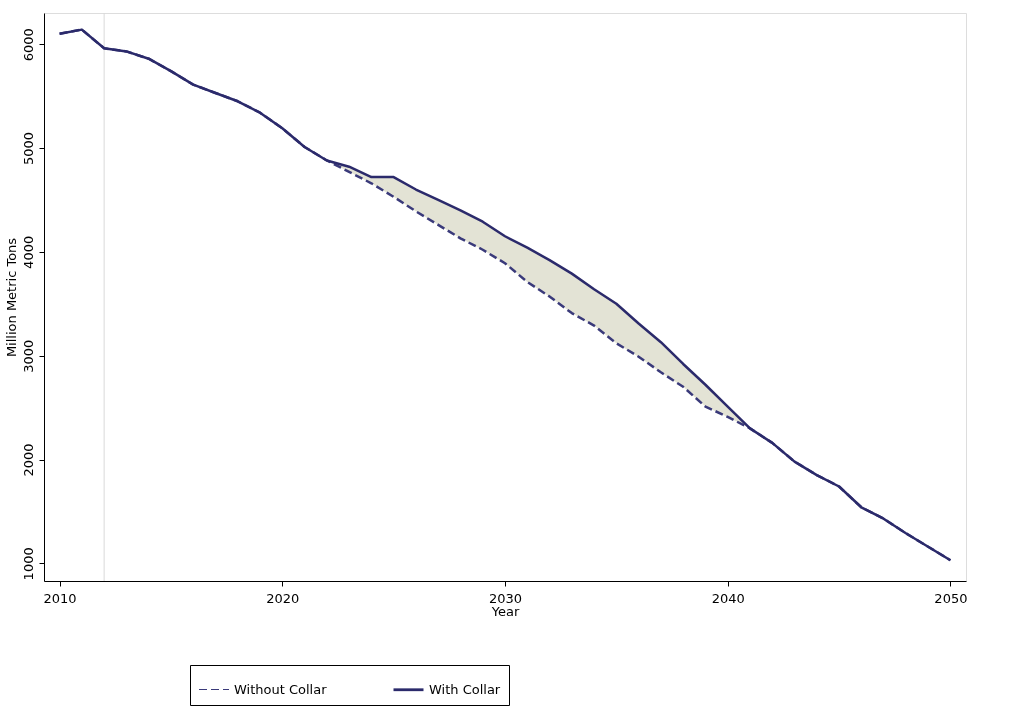  Describe the element at coordinates (505, 611) in the screenshot. I see `x-axis-title: Year` at that location.